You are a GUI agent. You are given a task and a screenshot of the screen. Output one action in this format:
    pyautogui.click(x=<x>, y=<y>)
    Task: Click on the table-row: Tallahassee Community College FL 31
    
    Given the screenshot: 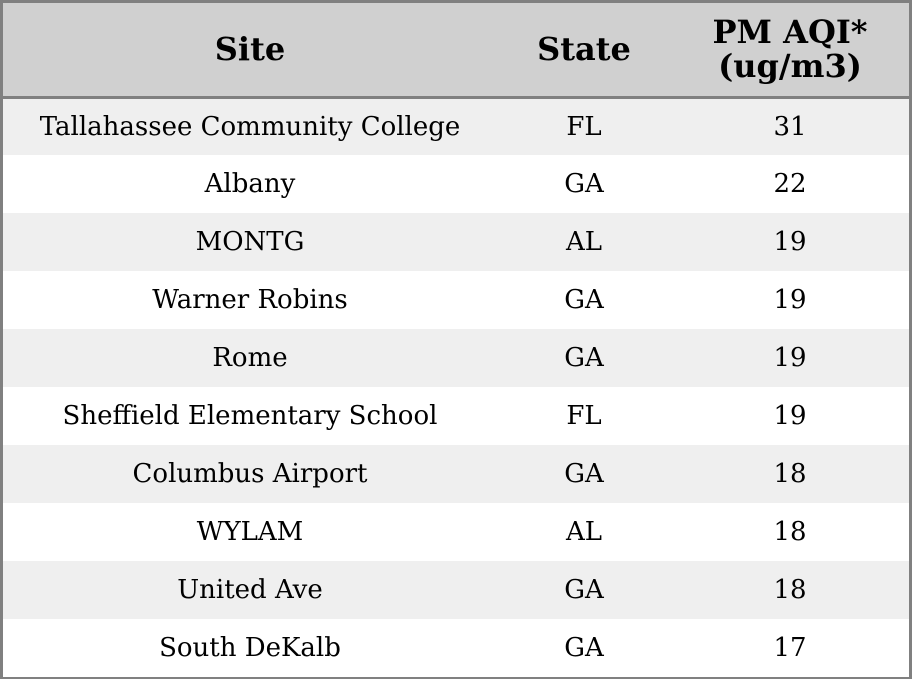 What is the action you would take?
    pyautogui.click(x=456, y=126)
    